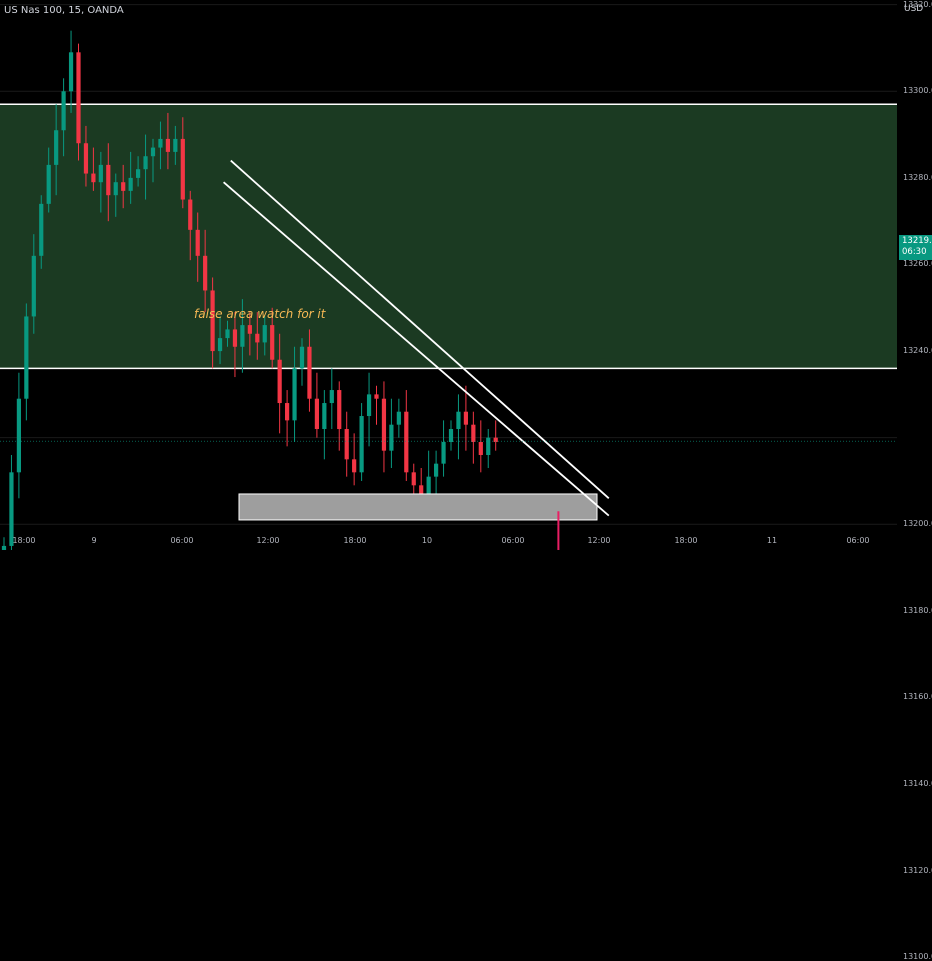  Describe the element at coordinates (260, 314) in the screenshot. I see `annotation-text: false area watch for it` at that location.